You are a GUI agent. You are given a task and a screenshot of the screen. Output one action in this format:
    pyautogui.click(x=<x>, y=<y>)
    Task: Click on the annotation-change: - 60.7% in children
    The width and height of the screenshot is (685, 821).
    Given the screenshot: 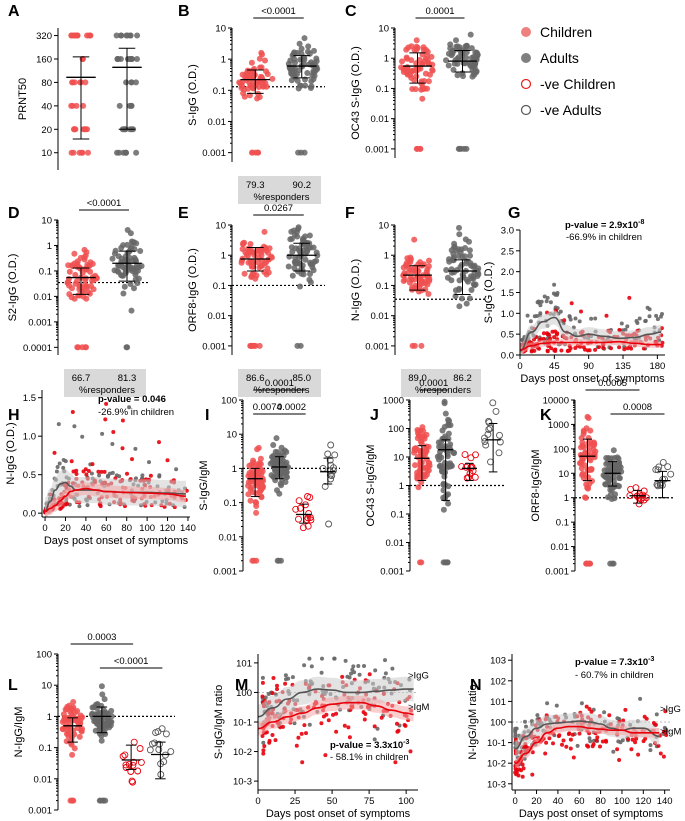 What is the action you would take?
    pyautogui.click(x=614, y=675)
    